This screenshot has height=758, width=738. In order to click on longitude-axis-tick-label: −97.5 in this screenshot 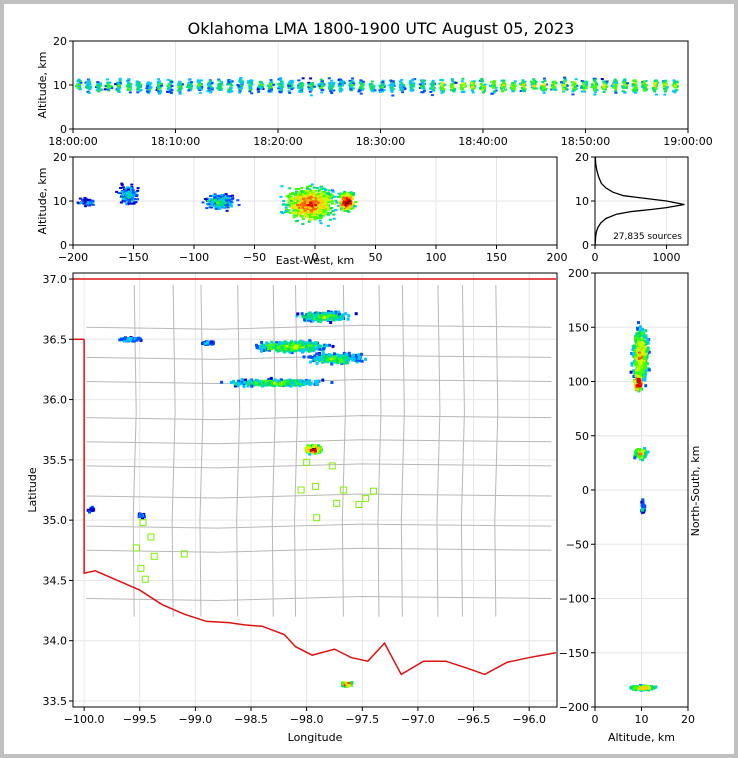, I will do `click(362, 719)`.